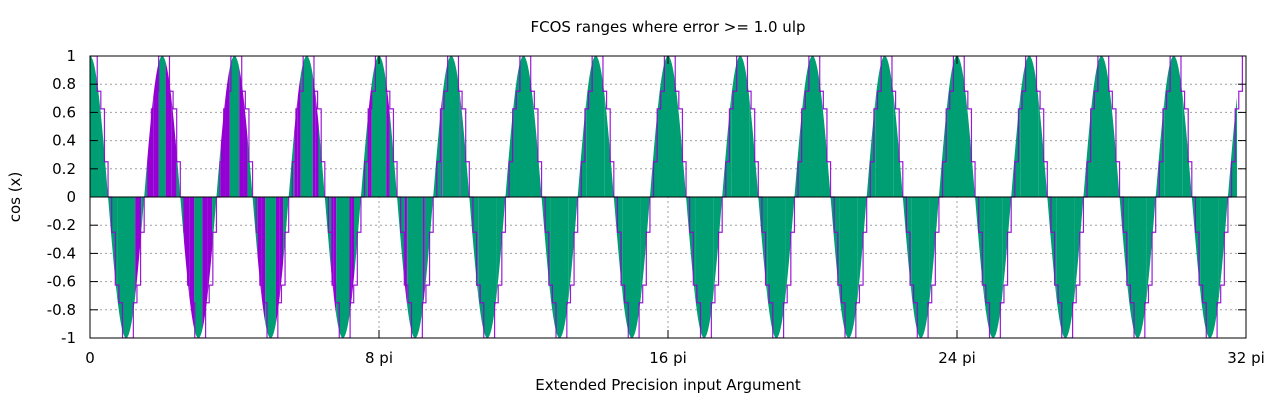  I want to click on y-tick-label: -0.8, so click(61, 310).